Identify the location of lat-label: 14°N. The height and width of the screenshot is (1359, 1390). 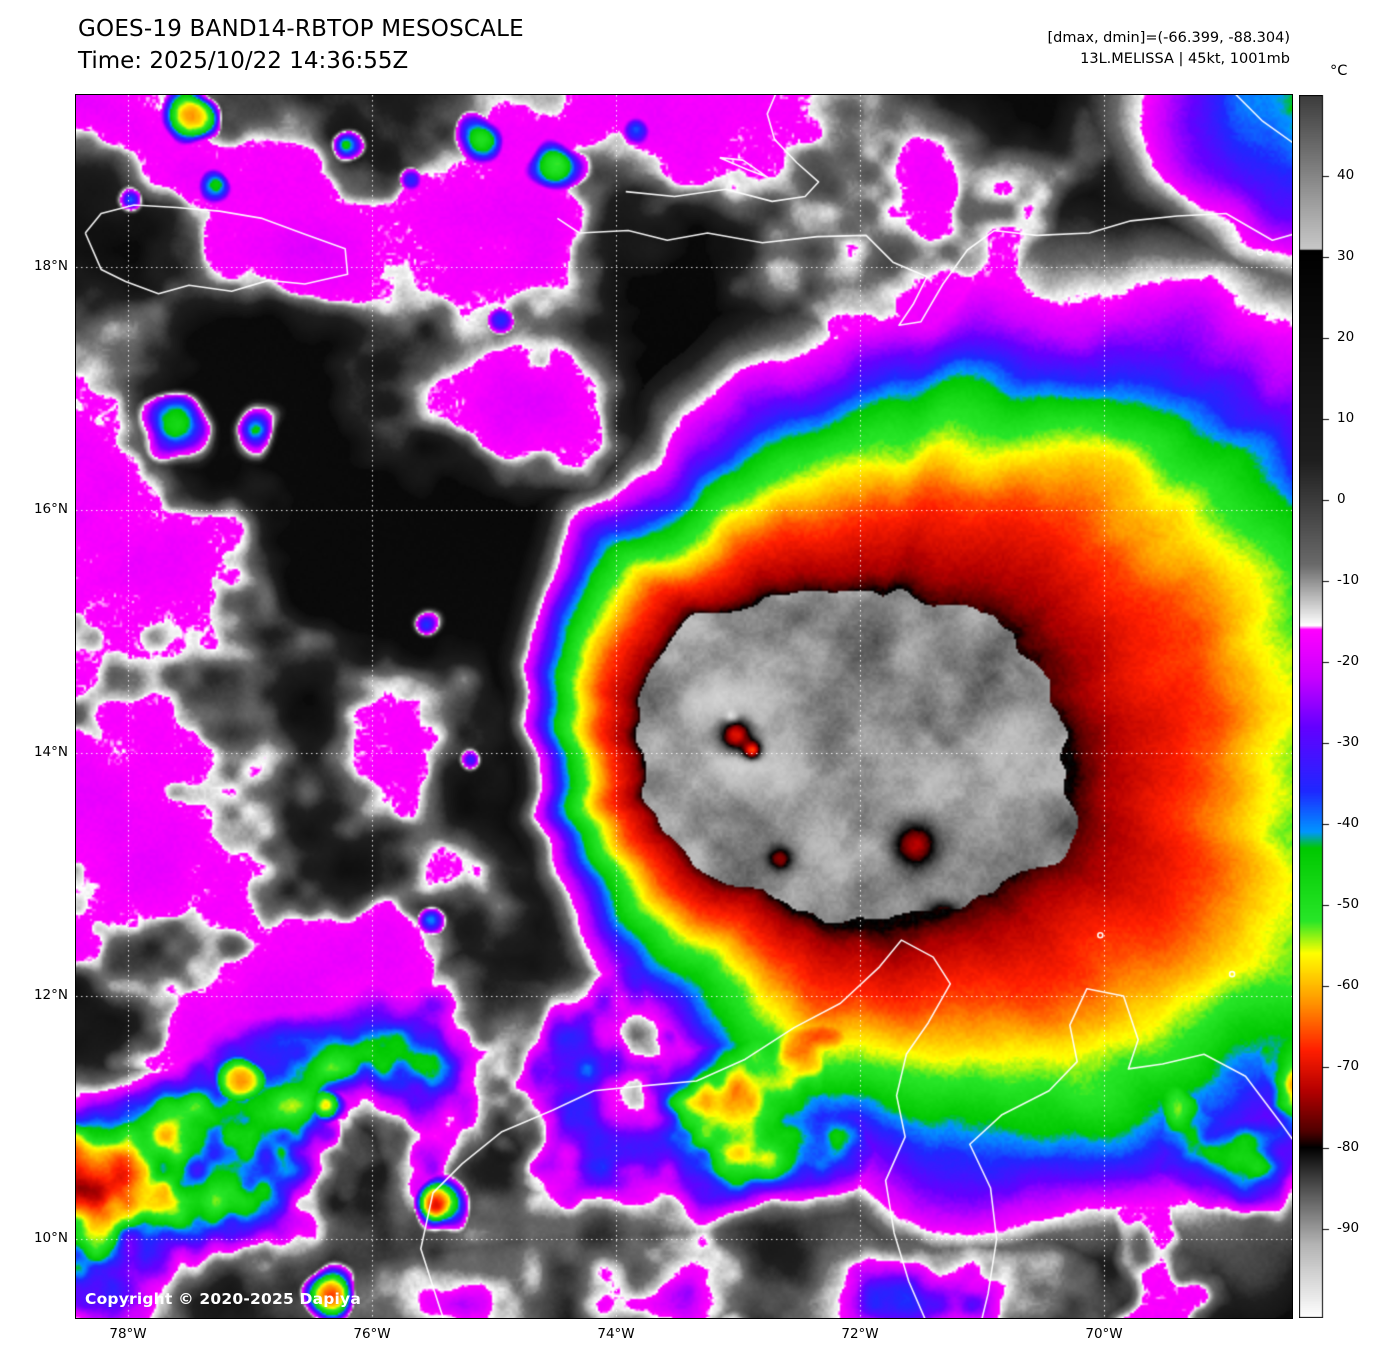
(50, 752).